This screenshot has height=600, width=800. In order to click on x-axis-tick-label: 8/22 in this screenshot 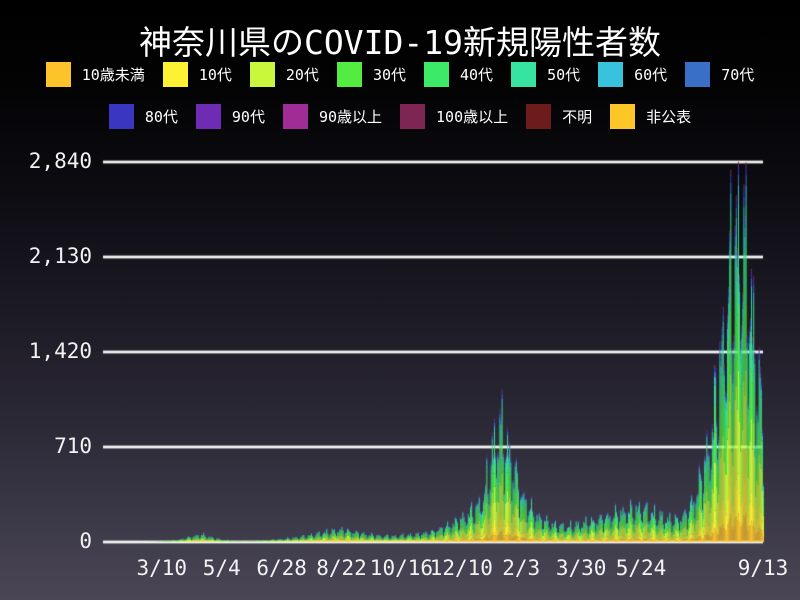, I will do `click(341, 568)`.